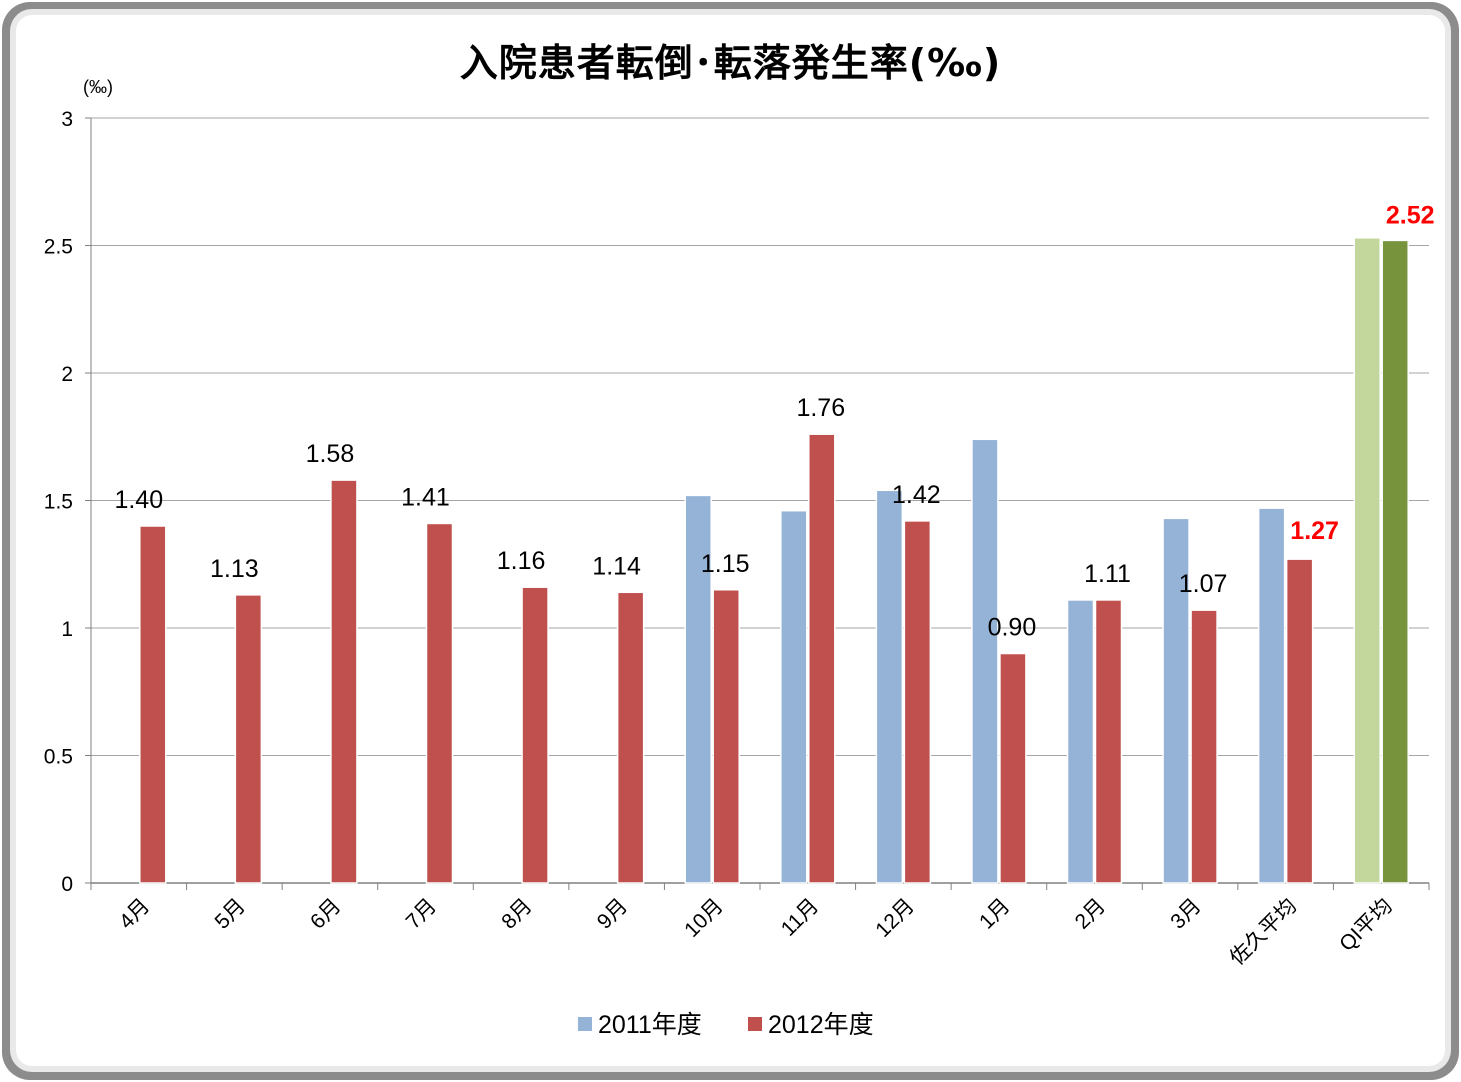  I want to click on chart-title: 入院患者転倒･転落発生率(‰), so click(730, 63).